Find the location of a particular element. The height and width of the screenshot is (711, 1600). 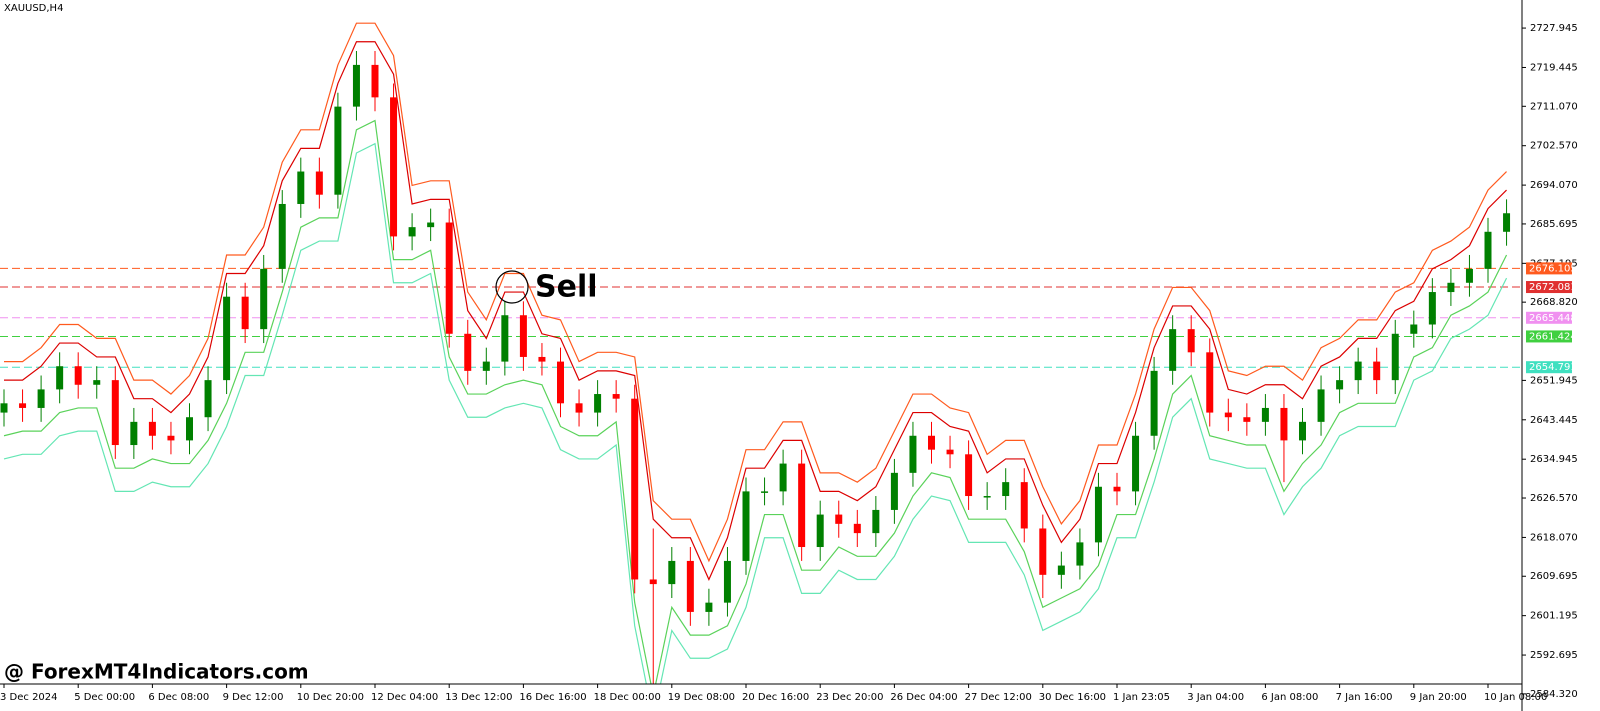

y-tick-label: 2584.320 is located at coordinates (1554, 694).